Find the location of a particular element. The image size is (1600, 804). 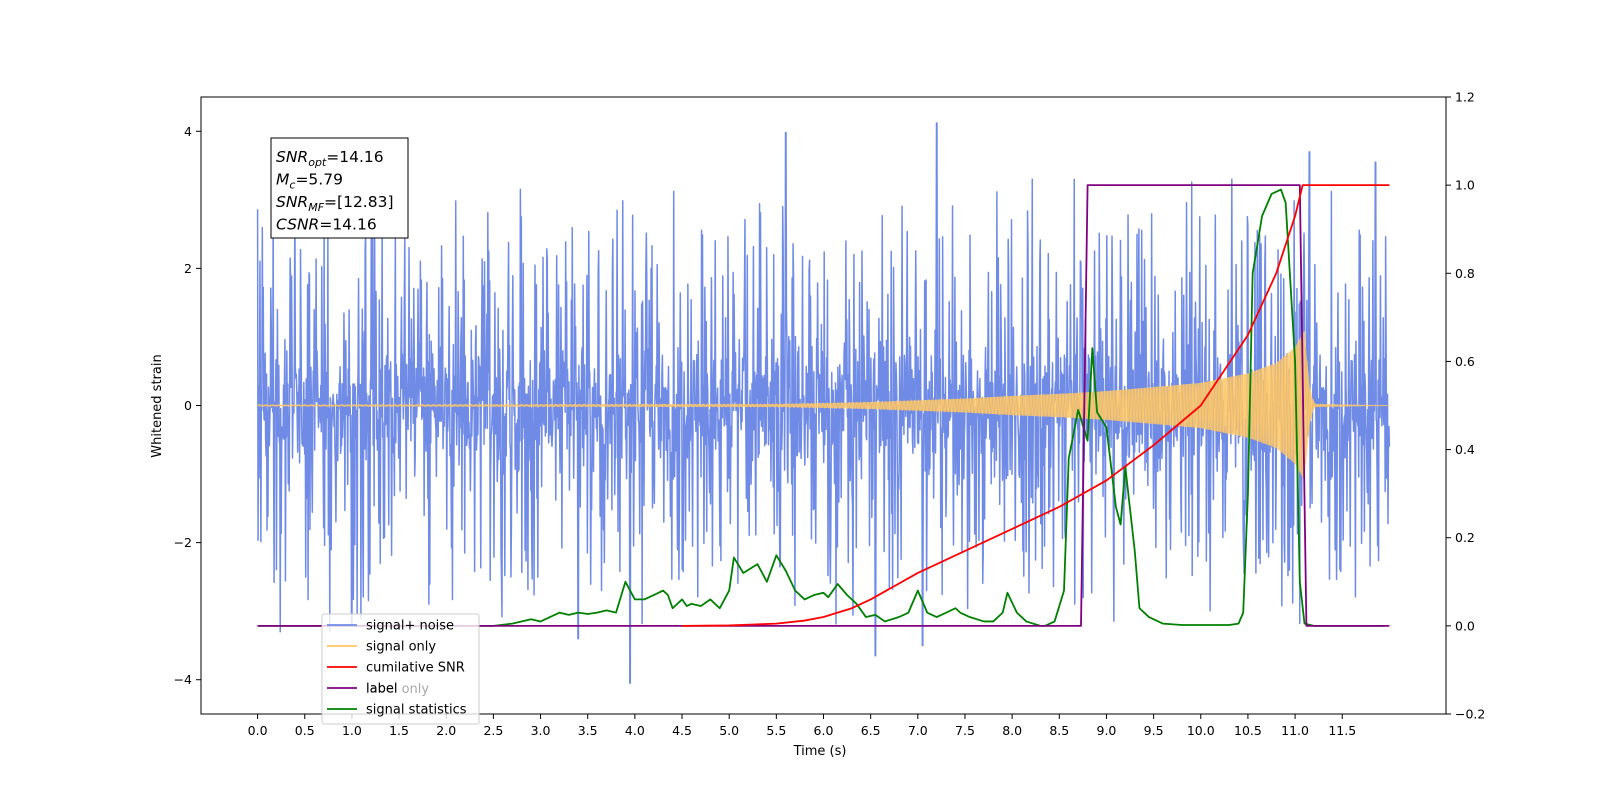

stats-annotation-frame is located at coordinates (339, 188).